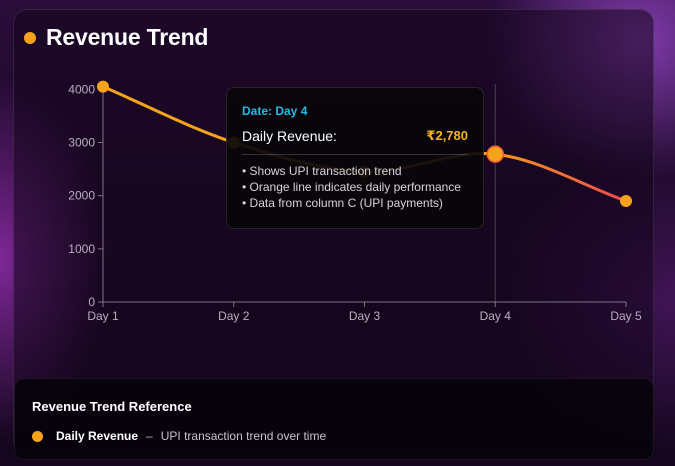 This screenshot has width=675, height=466. I want to click on chart-header: Revenue Trend, so click(116, 37).